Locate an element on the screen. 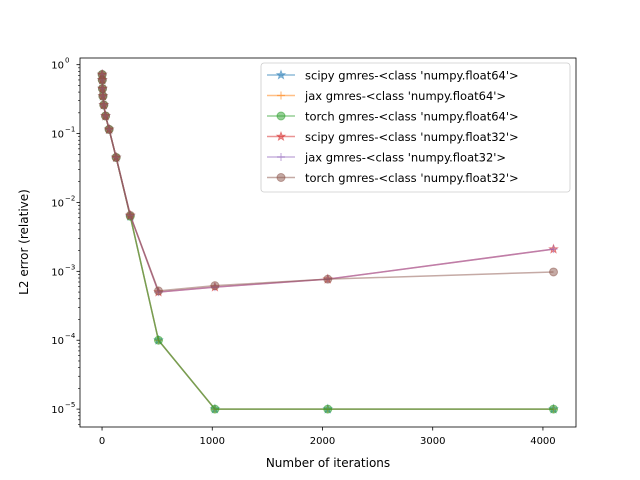  y-tick-exponent: −3 is located at coordinates (70, 267).